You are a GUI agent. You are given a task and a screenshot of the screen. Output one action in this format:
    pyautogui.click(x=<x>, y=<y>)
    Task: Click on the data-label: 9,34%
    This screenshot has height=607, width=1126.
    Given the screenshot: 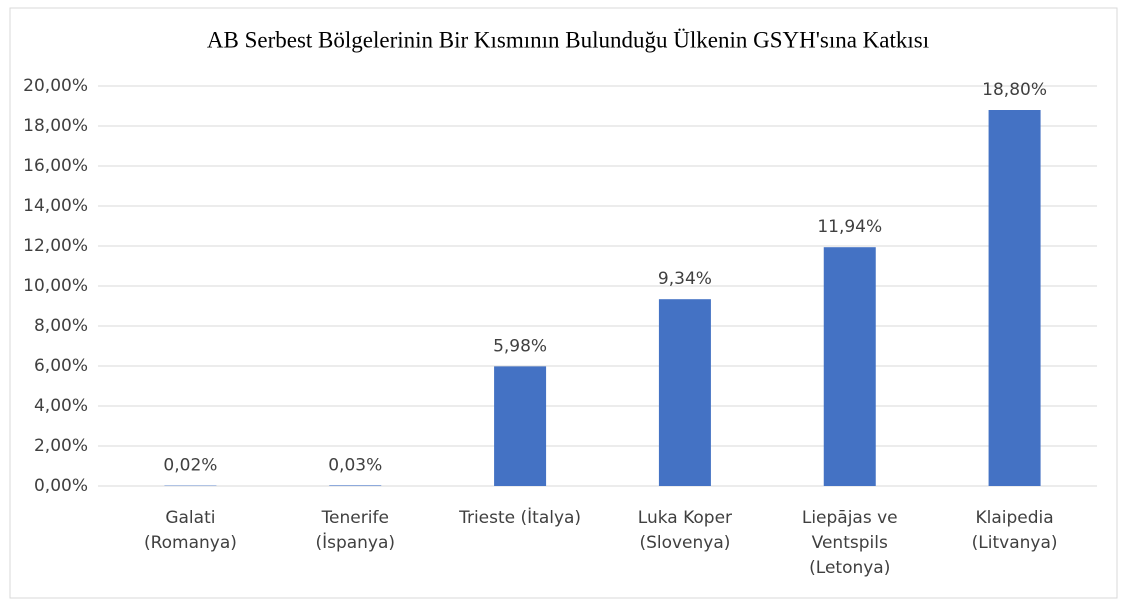 What is the action you would take?
    pyautogui.click(x=685, y=279)
    